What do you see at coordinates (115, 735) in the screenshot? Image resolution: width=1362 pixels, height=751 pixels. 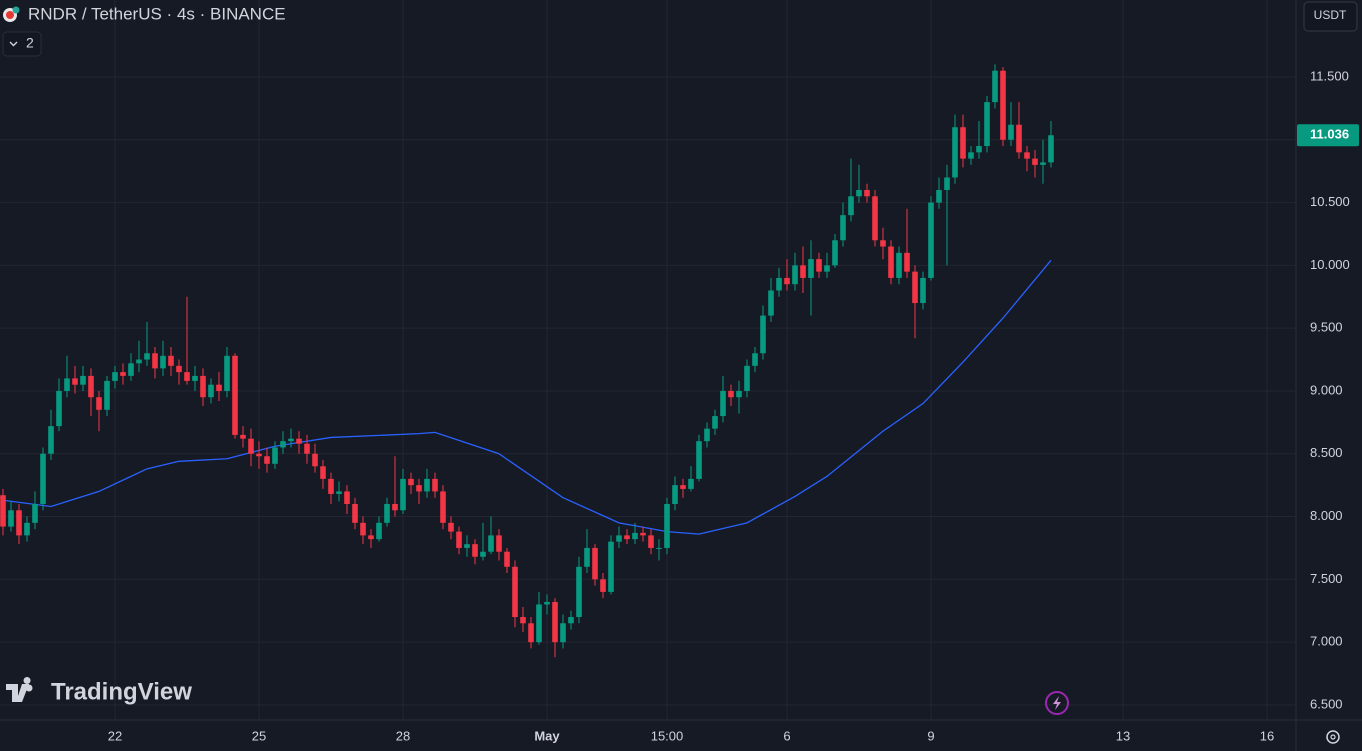 I see `x-tick-label: 22` at bounding box center [115, 735].